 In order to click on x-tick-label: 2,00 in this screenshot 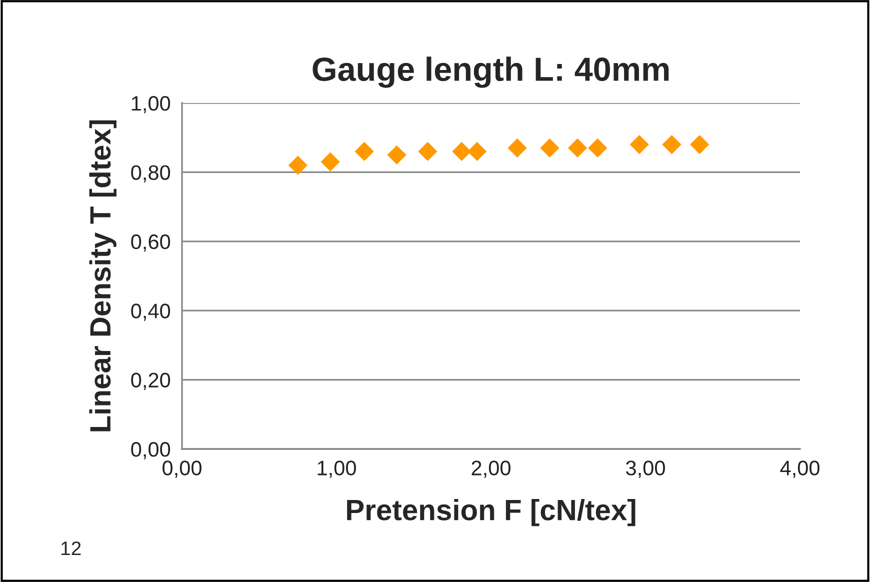, I will do `click(491, 469)`.